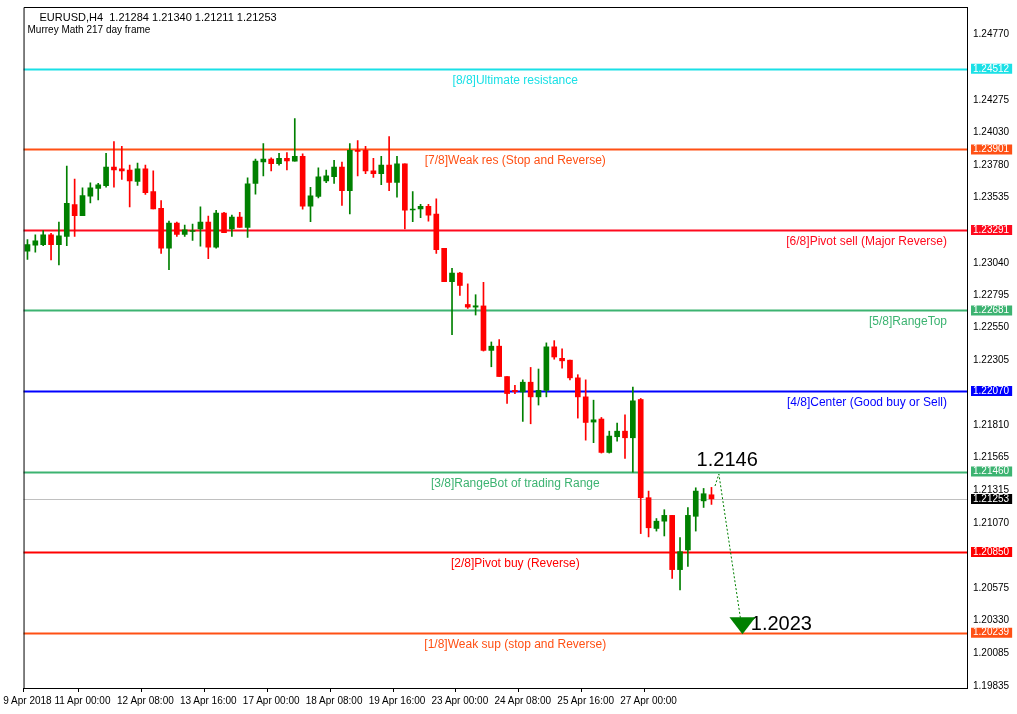  I want to click on y-tick-label: 1.20850, so click(991, 551).